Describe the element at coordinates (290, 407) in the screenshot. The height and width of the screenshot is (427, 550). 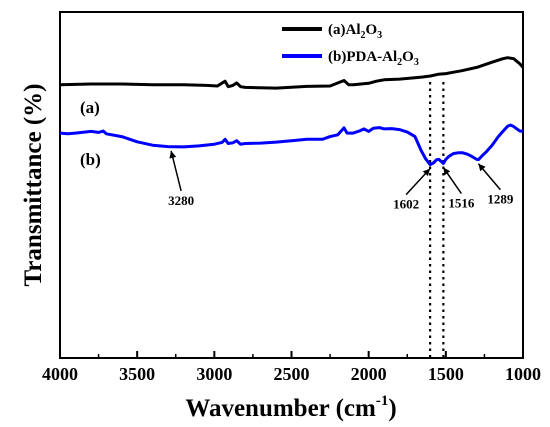
I see `x-axis-title: Wavenumber (cm-1)` at that location.